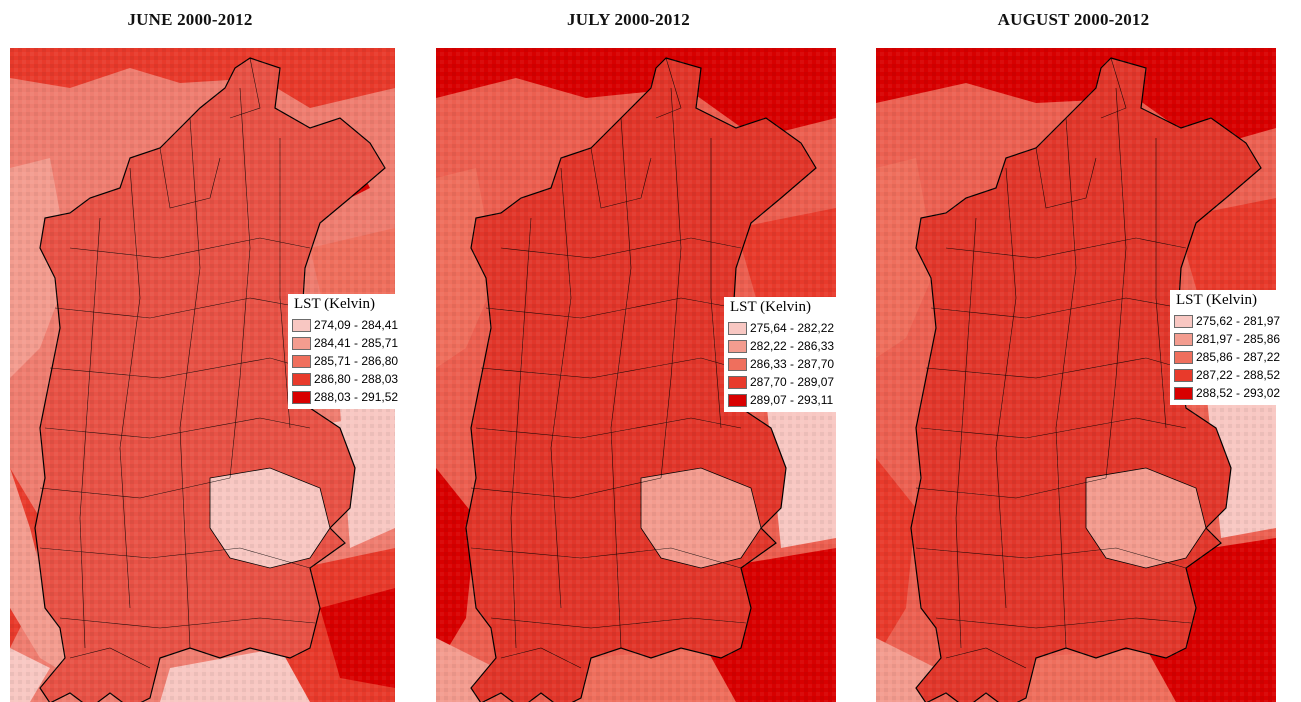 The height and width of the screenshot is (702, 1301). I want to click on legend-item: 275,64 - 282,22, so click(781, 328).